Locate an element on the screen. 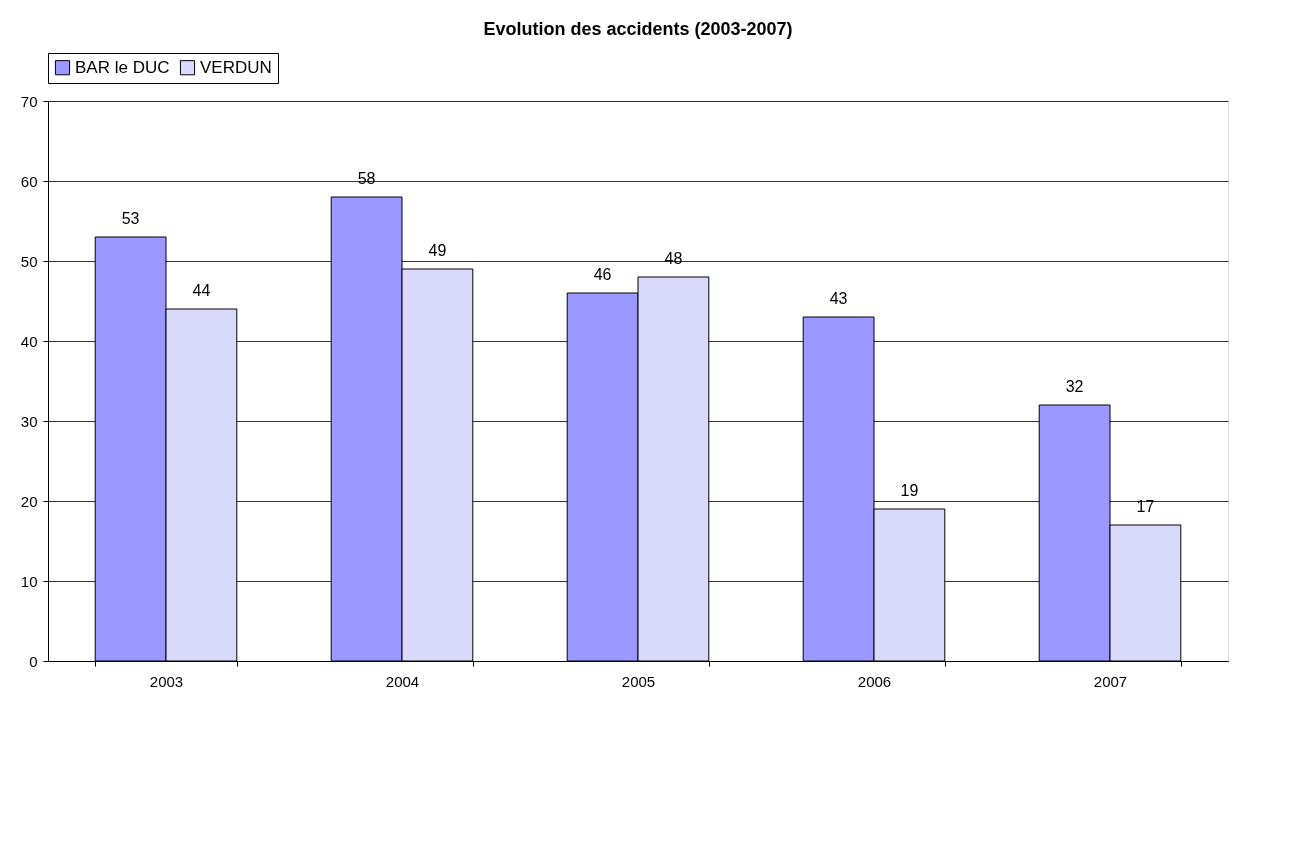 This screenshot has height=850, width=1297. legend-label: BAR le DUC is located at coordinates (122, 67).